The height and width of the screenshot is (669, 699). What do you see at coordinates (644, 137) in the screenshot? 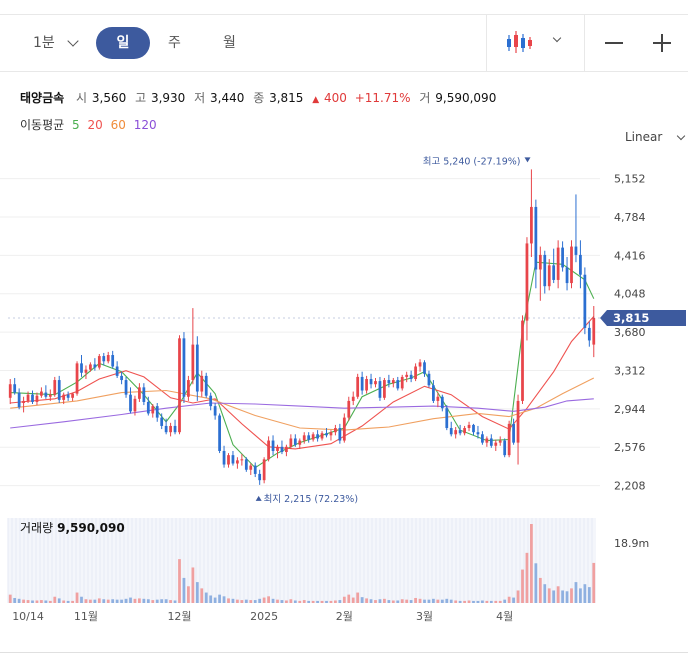
I see `scale-mode-select: Linear` at bounding box center [644, 137].